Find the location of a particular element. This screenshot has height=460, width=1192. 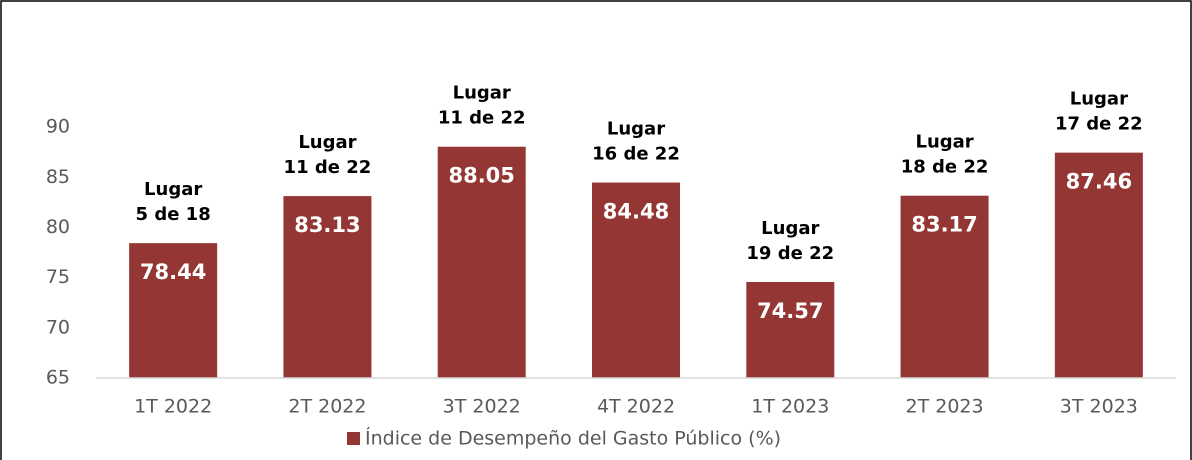

legend-swatch is located at coordinates (353, 438).